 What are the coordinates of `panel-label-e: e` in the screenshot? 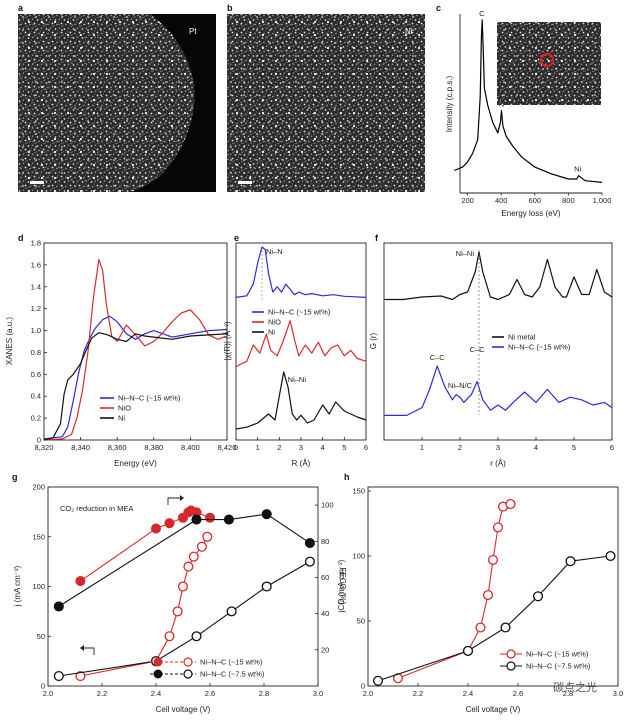 It's located at (236, 238).